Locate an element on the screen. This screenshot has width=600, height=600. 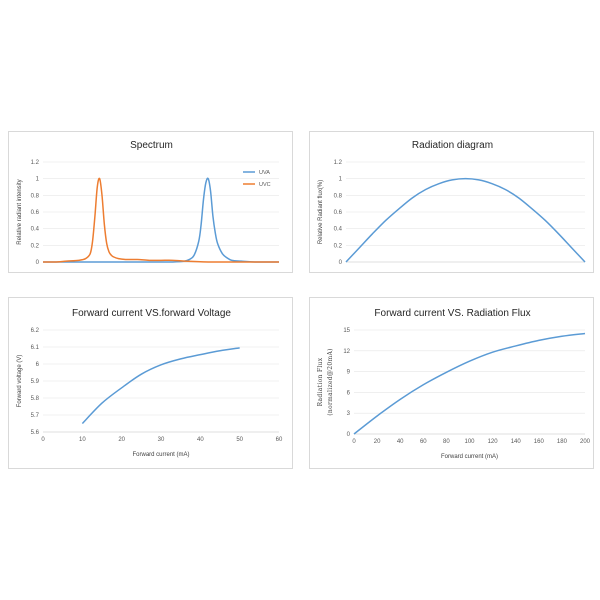
x-tick-label: 140 is located at coordinates (516, 442).